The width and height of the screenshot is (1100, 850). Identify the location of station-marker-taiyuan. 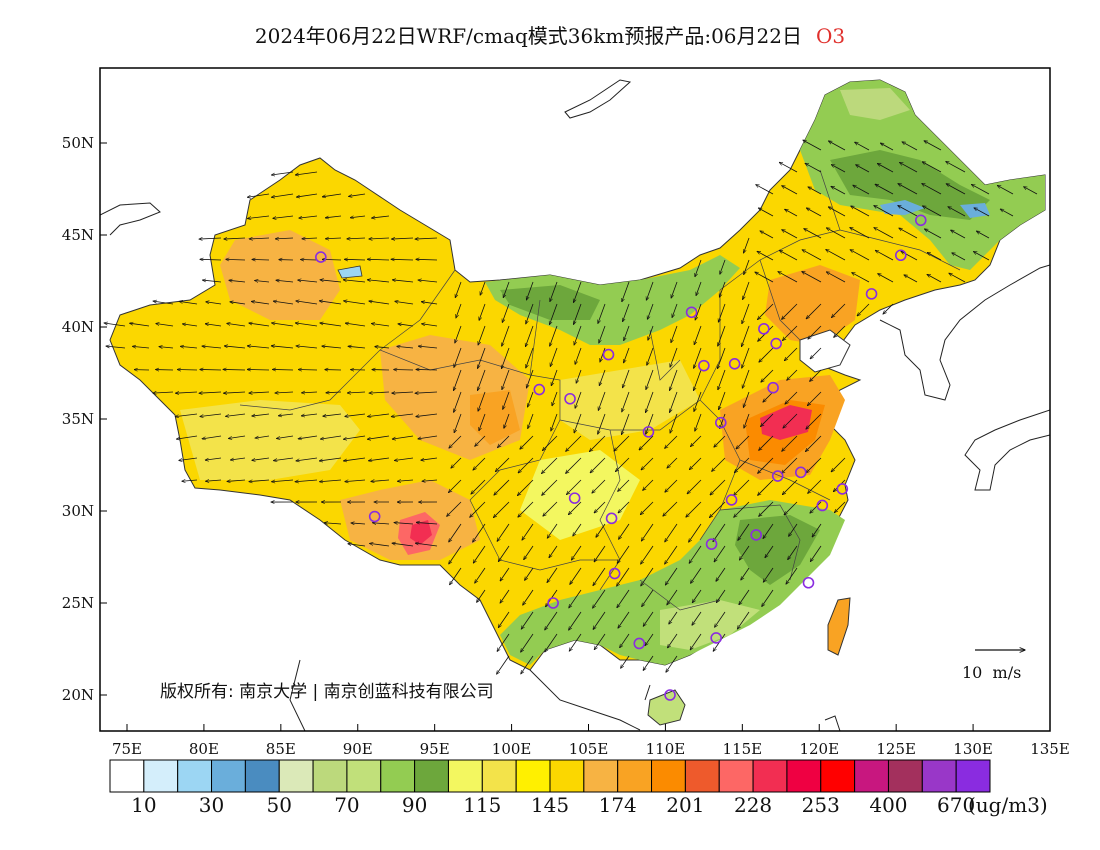
(704, 365).